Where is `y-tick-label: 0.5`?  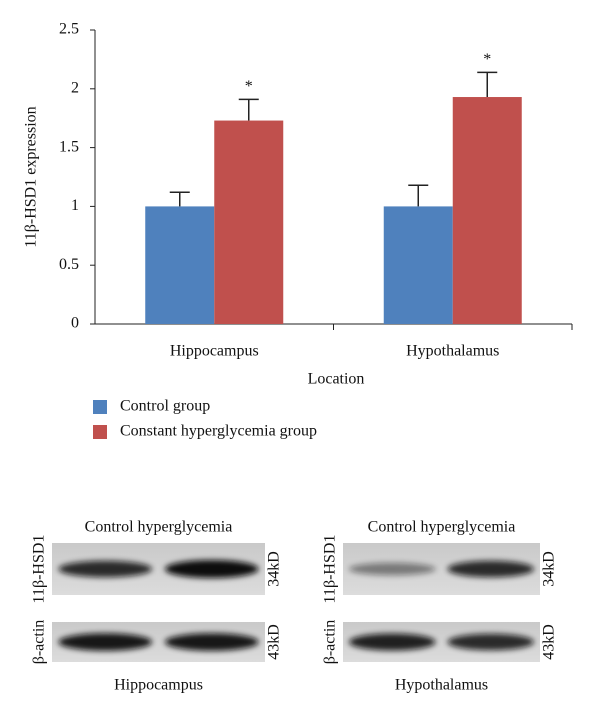 y-tick-label: 0.5 is located at coordinates (69, 264).